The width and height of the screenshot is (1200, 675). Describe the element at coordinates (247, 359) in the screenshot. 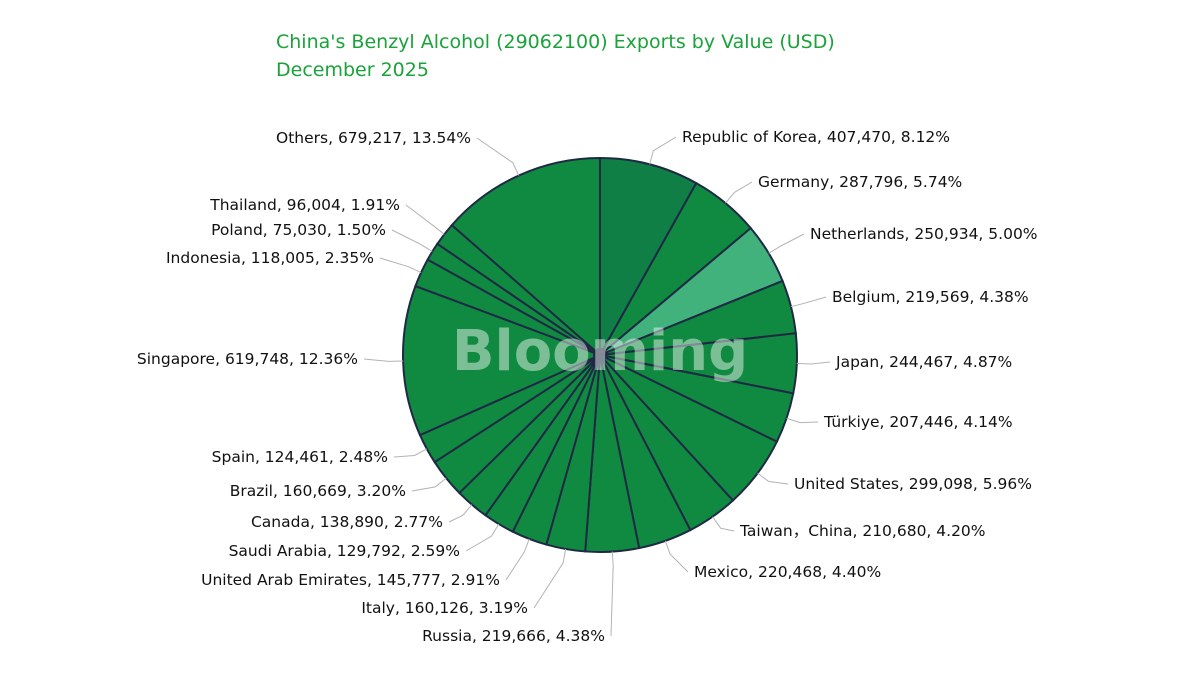

I see `slice-label-singapore: Singapore, 619,748, 12.36%` at that location.